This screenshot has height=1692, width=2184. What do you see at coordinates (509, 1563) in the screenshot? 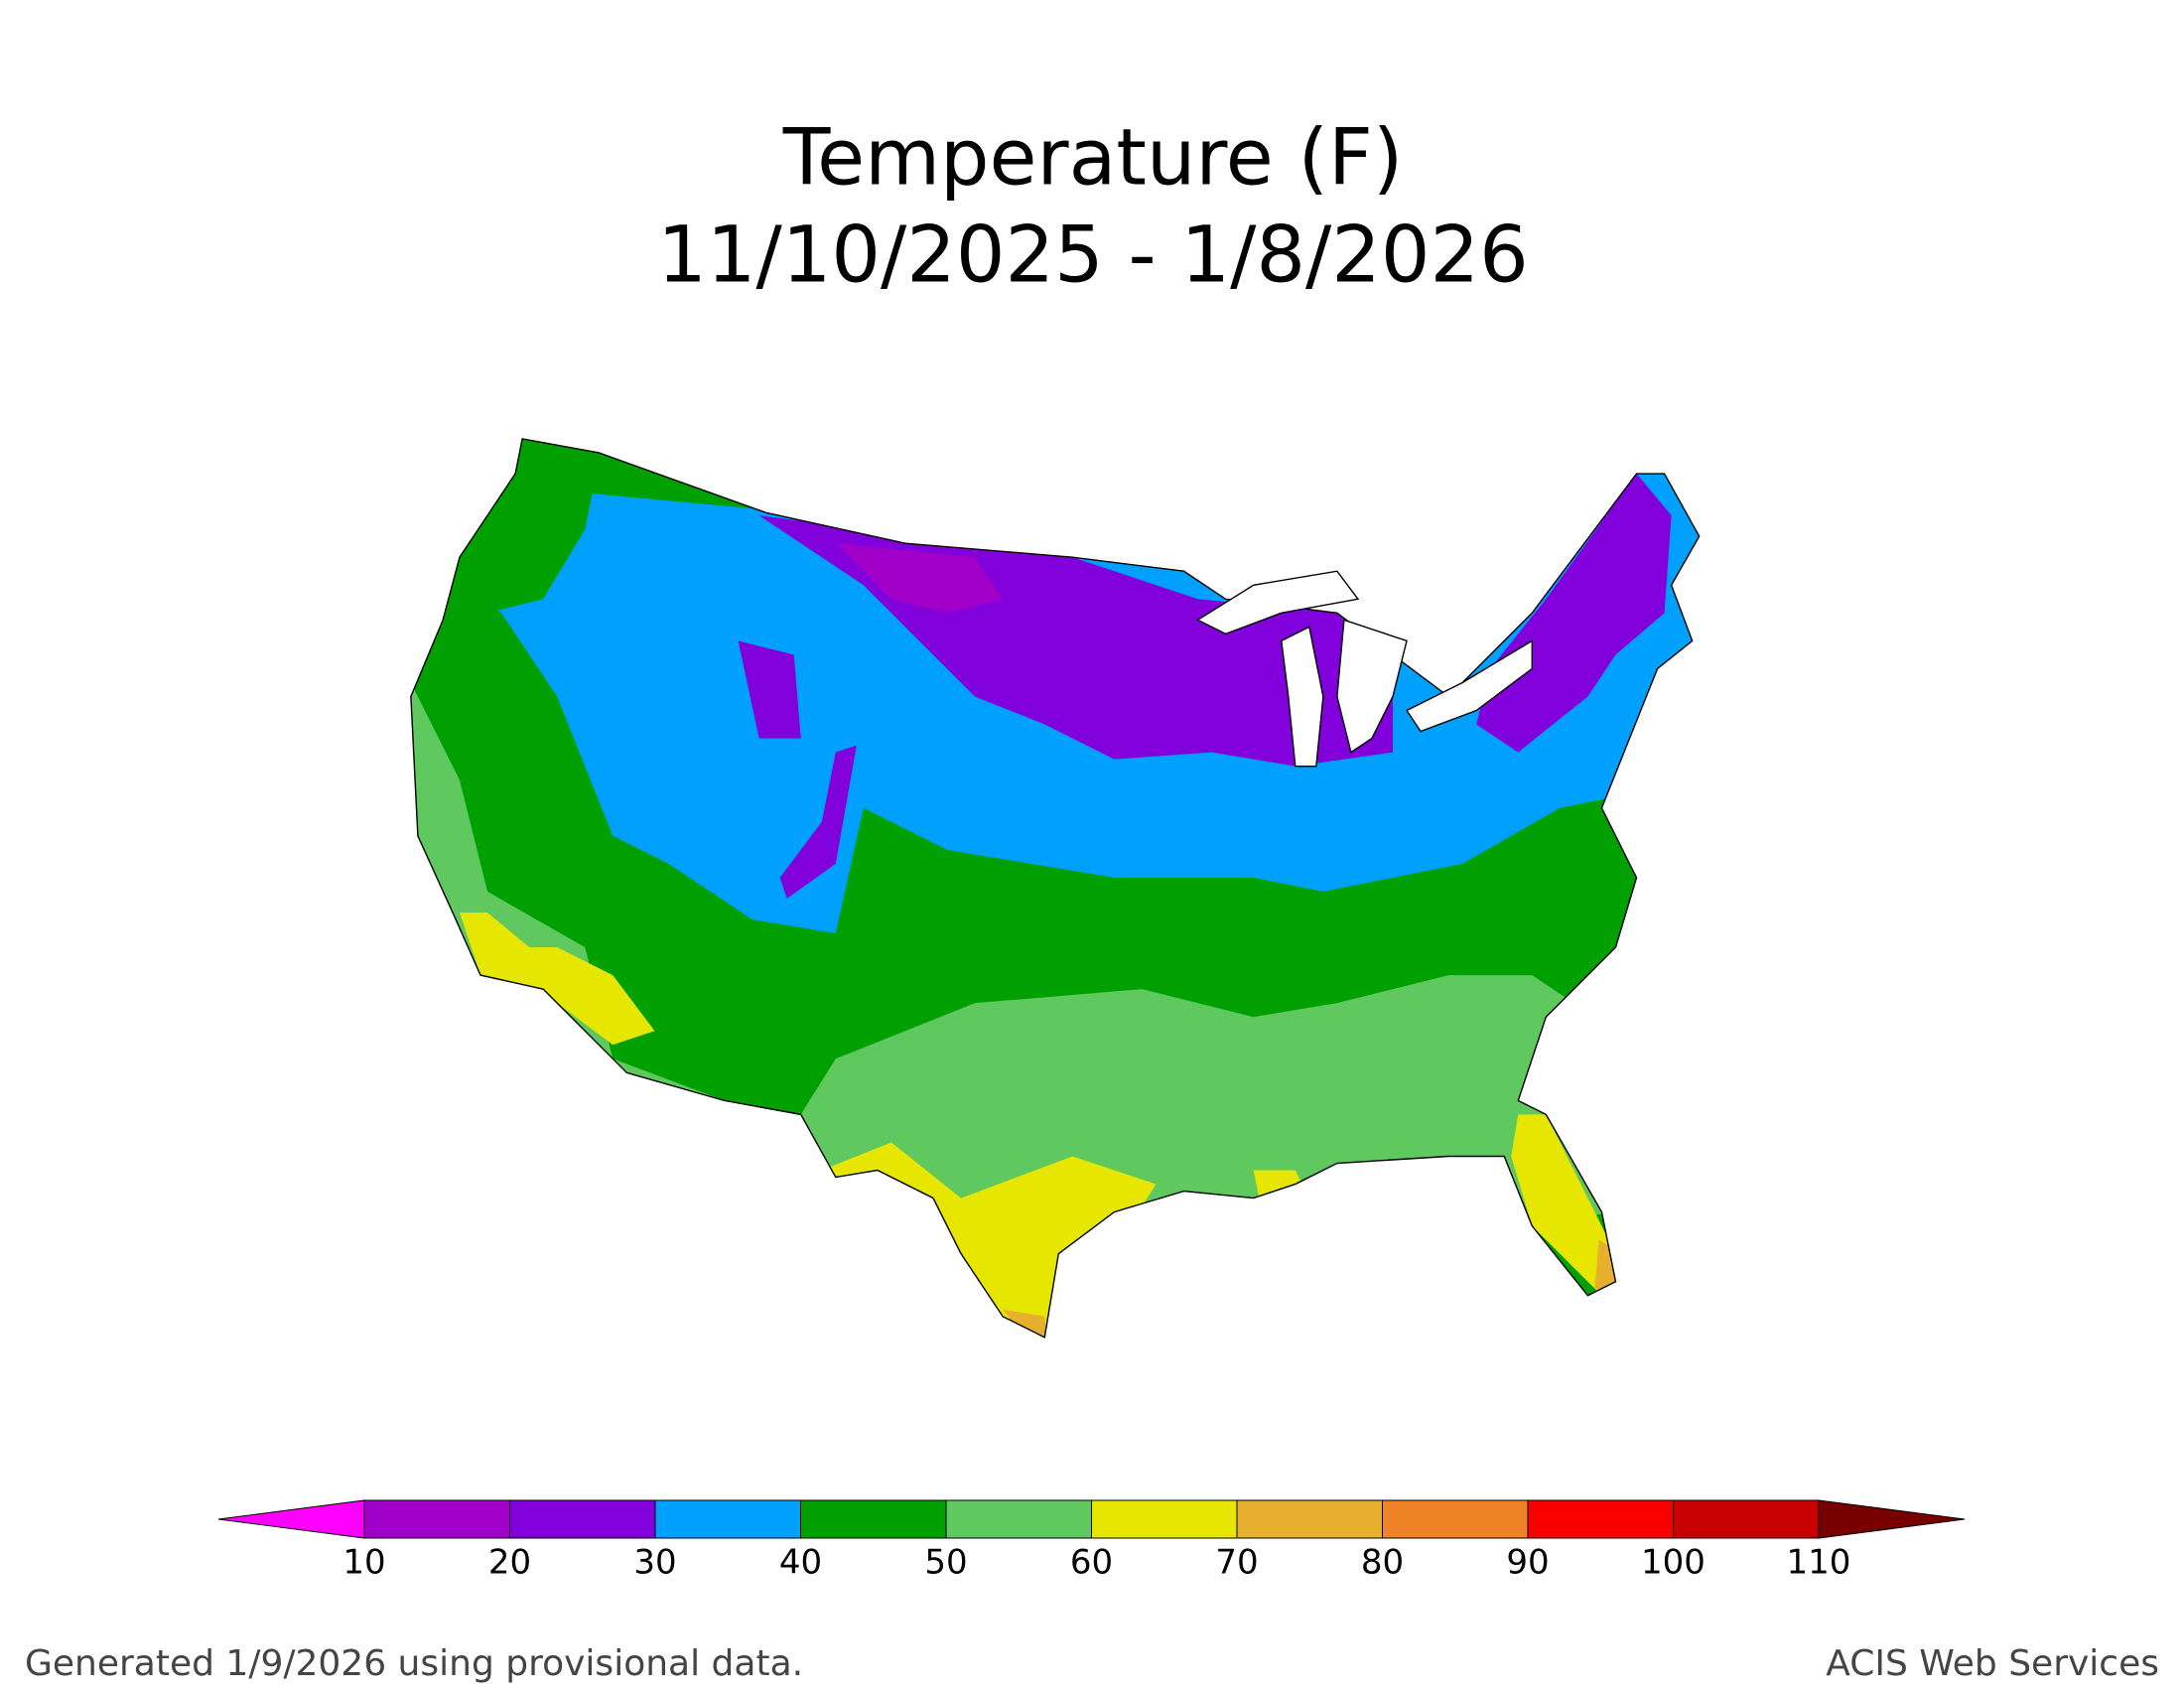
I see `colorbar-tick-label: 20` at bounding box center [509, 1563].